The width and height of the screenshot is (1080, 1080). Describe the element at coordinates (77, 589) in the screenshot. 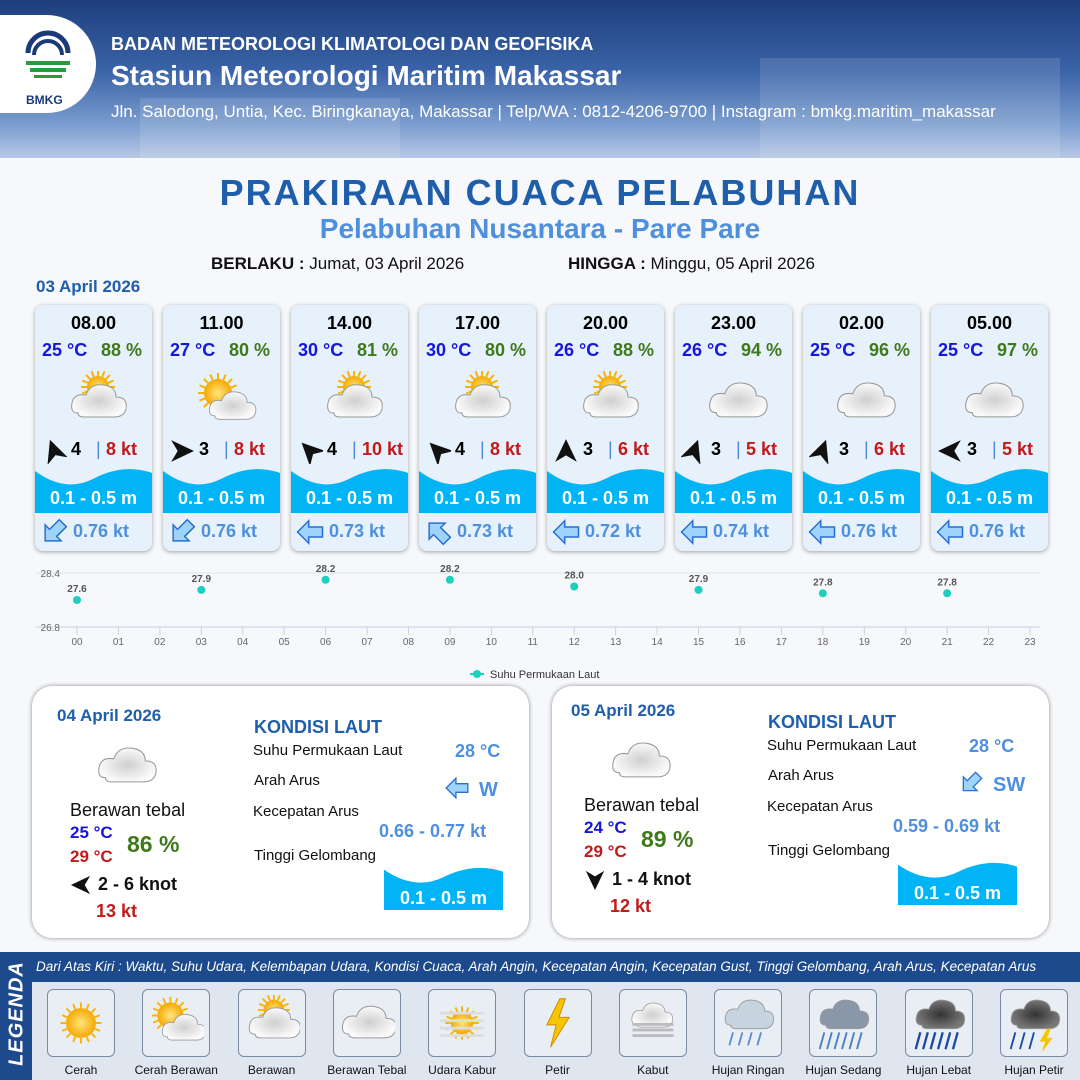

I see `data-label: 27.6` at that location.